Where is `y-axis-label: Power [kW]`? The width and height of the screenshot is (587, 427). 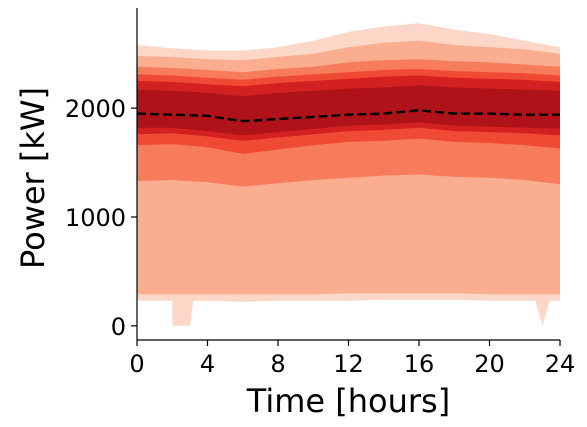 y-axis-label: Power [kW] is located at coordinates (33, 178).